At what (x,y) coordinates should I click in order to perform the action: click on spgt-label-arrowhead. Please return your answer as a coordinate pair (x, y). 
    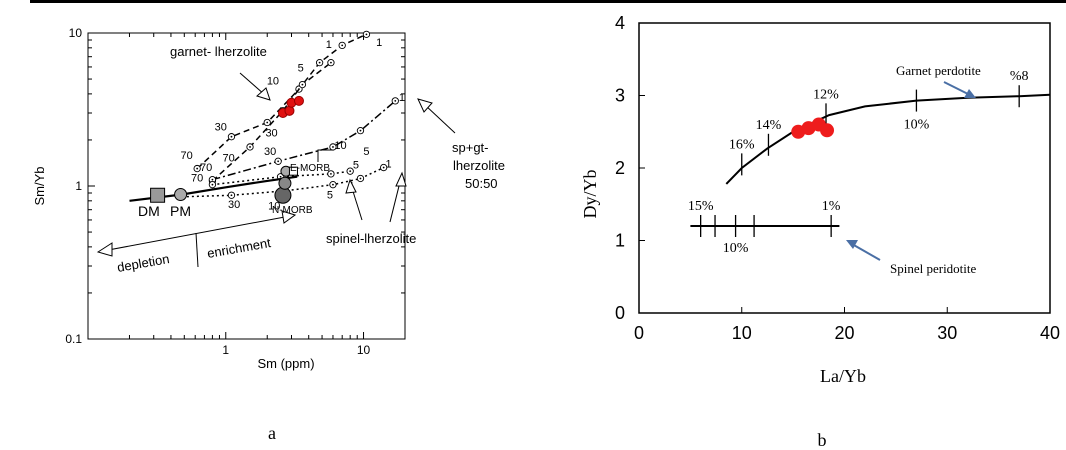
    Looking at the image, I should click on (425, 105).